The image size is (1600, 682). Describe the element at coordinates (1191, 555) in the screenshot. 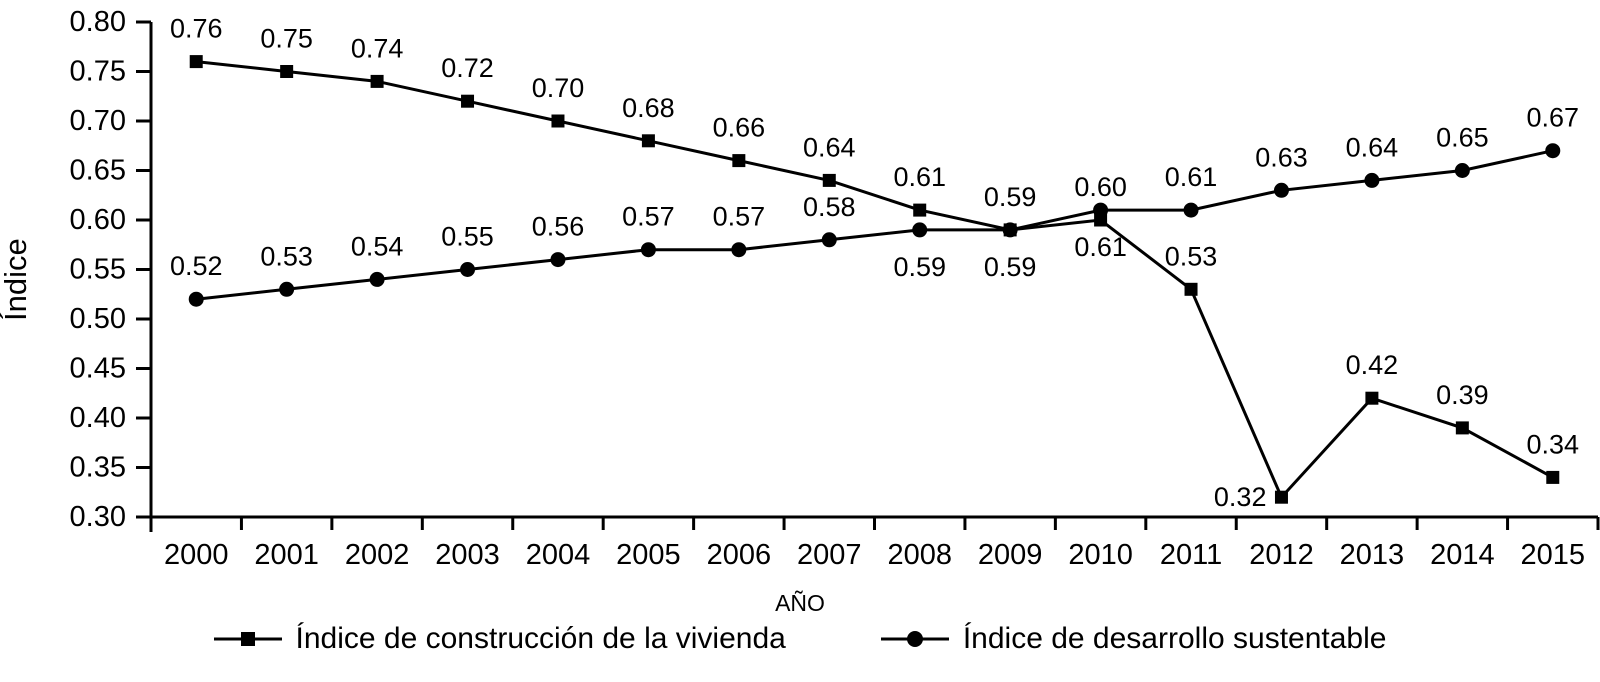

I see `x-year-label: 2011` at that location.